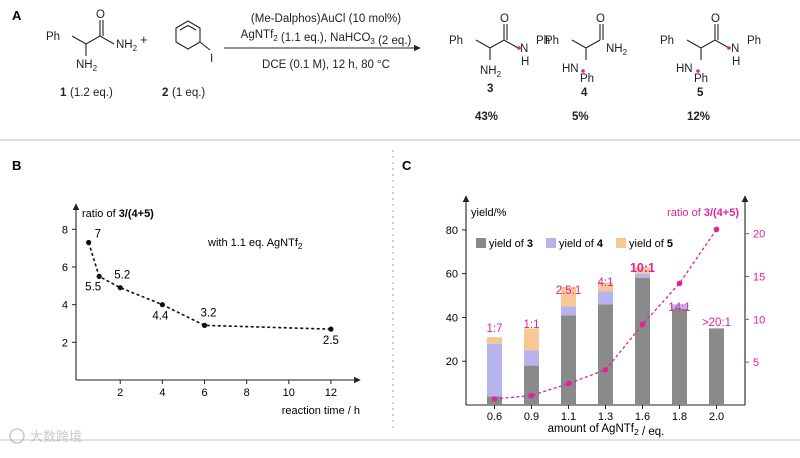 This screenshot has height=458, width=800. What do you see at coordinates (65, 306) in the screenshot?
I see `b-y-tick-label: 4` at bounding box center [65, 306].